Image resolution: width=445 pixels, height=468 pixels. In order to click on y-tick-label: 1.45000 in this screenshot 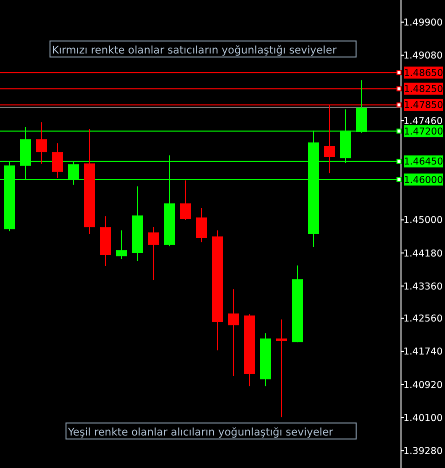, I will do `click(423, 220)`.